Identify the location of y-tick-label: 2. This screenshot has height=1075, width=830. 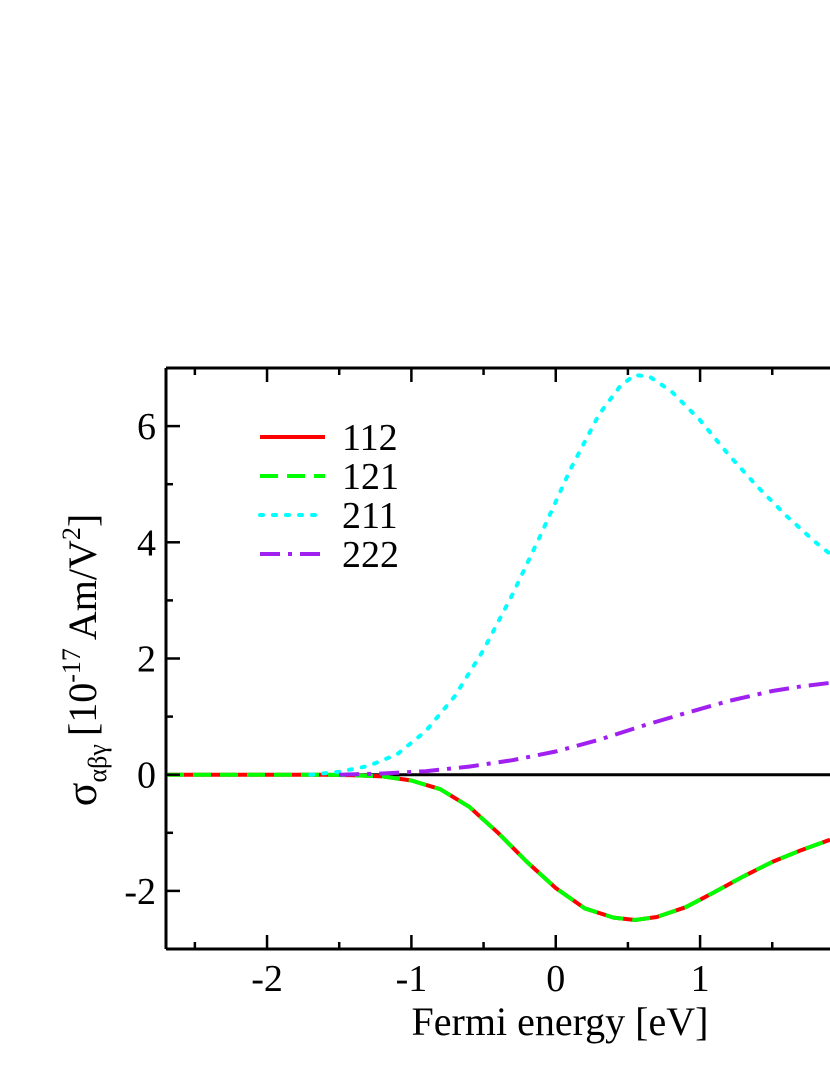
(146, 660).